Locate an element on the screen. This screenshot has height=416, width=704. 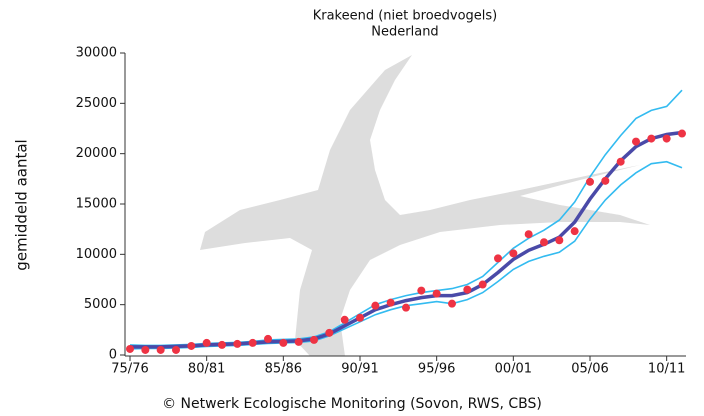
x-tick-label: 05/06 is located at coordinates (589, 369).